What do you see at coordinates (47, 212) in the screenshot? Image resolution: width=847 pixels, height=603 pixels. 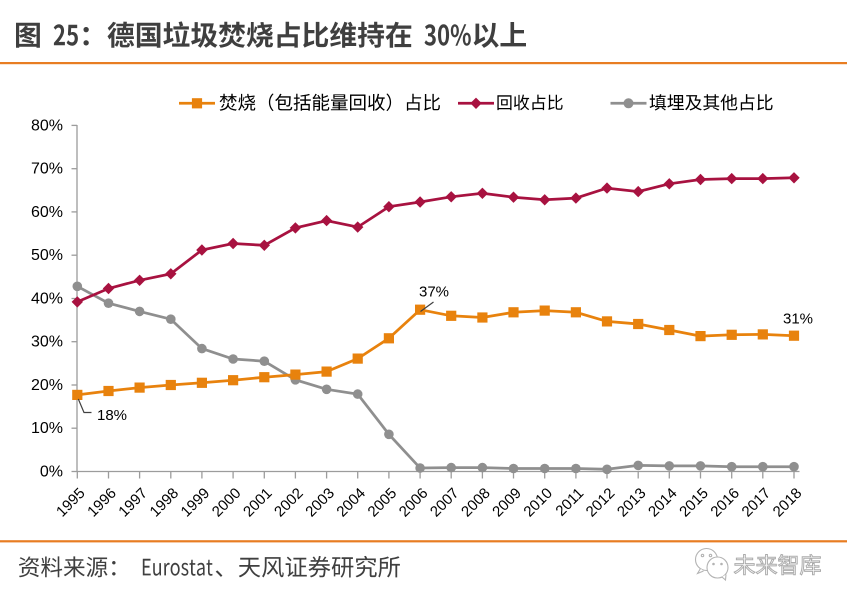 I see `svg-text: 60%` at bounding box center [47, 212].